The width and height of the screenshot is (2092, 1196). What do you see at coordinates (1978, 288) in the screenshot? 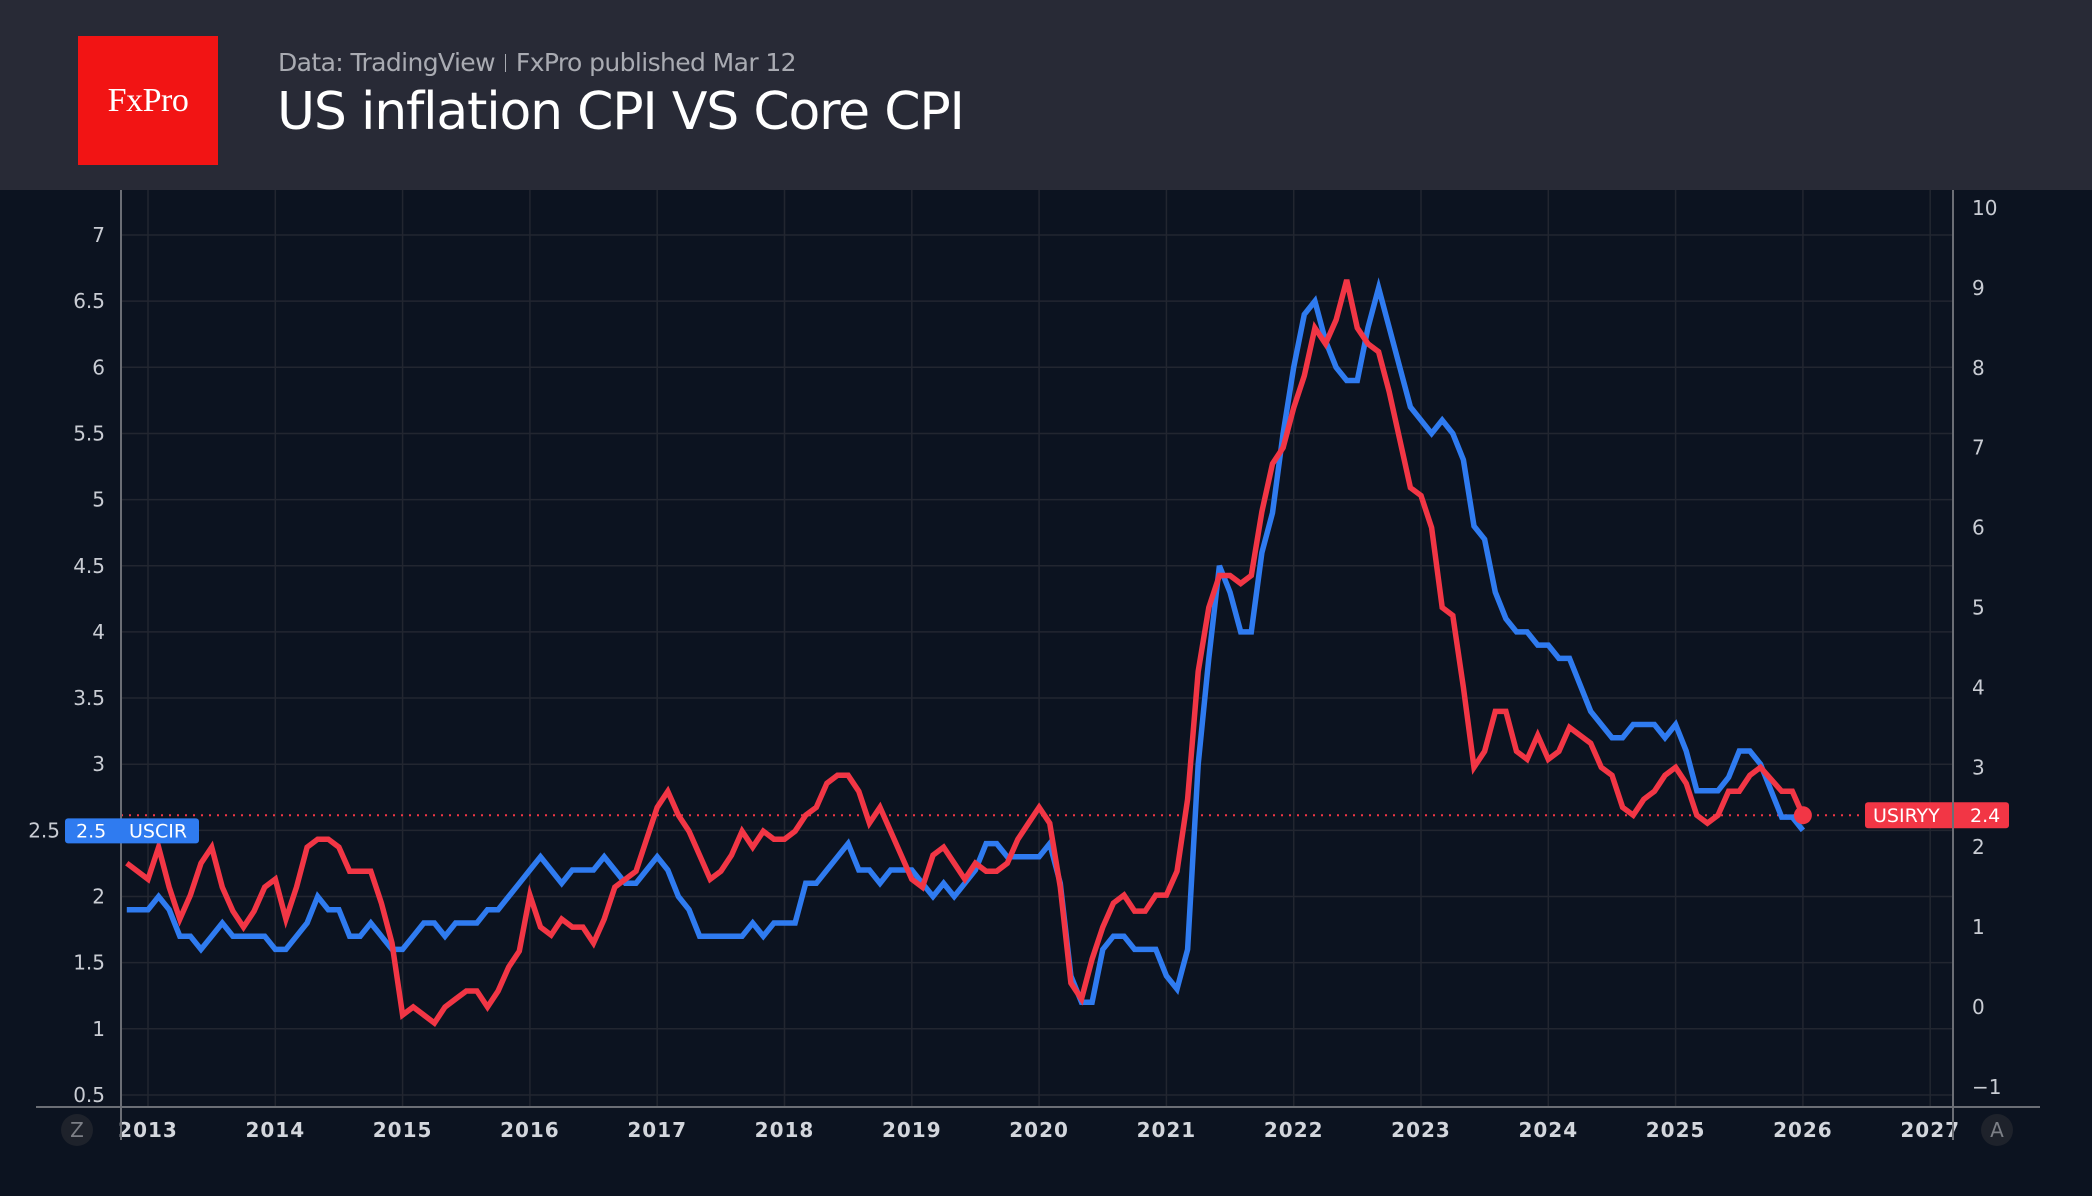
I see `right-axis-tick: 9` at bounding box center [1978, 288].